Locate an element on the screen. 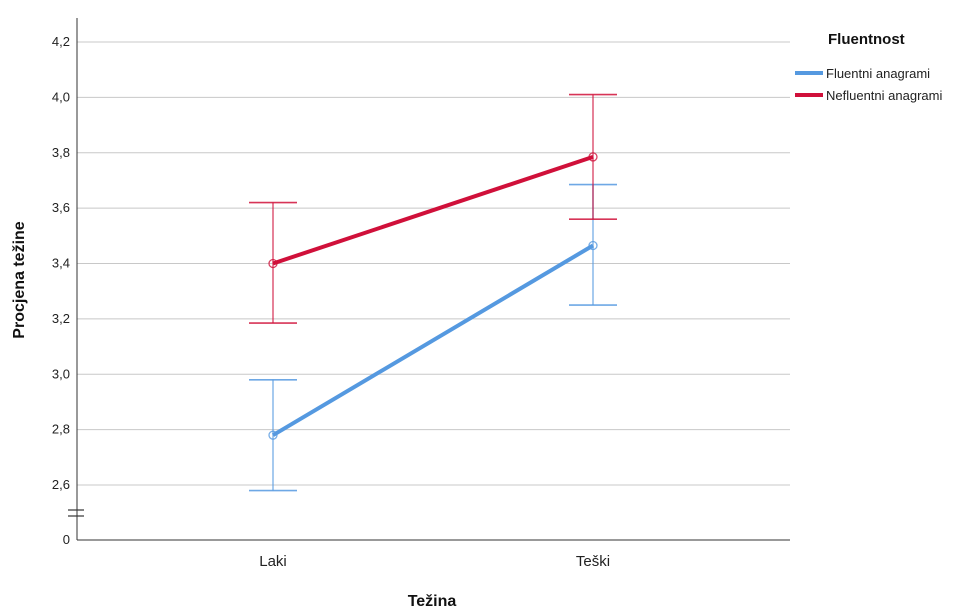  y-tick-label: 3,2 is located at coordinates (61, 318).